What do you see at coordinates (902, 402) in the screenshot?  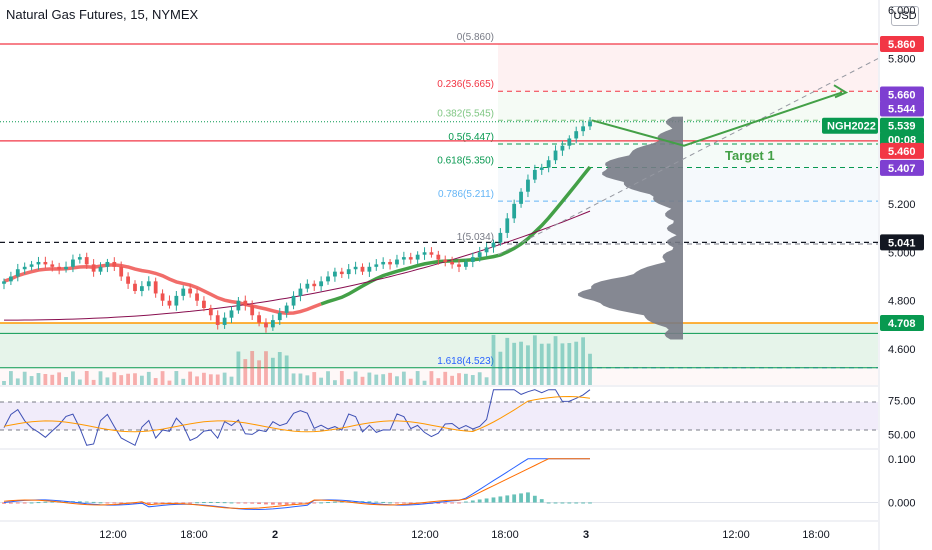 I see `rsi-tick-label: 75.00` at bounding box center [902, 402].